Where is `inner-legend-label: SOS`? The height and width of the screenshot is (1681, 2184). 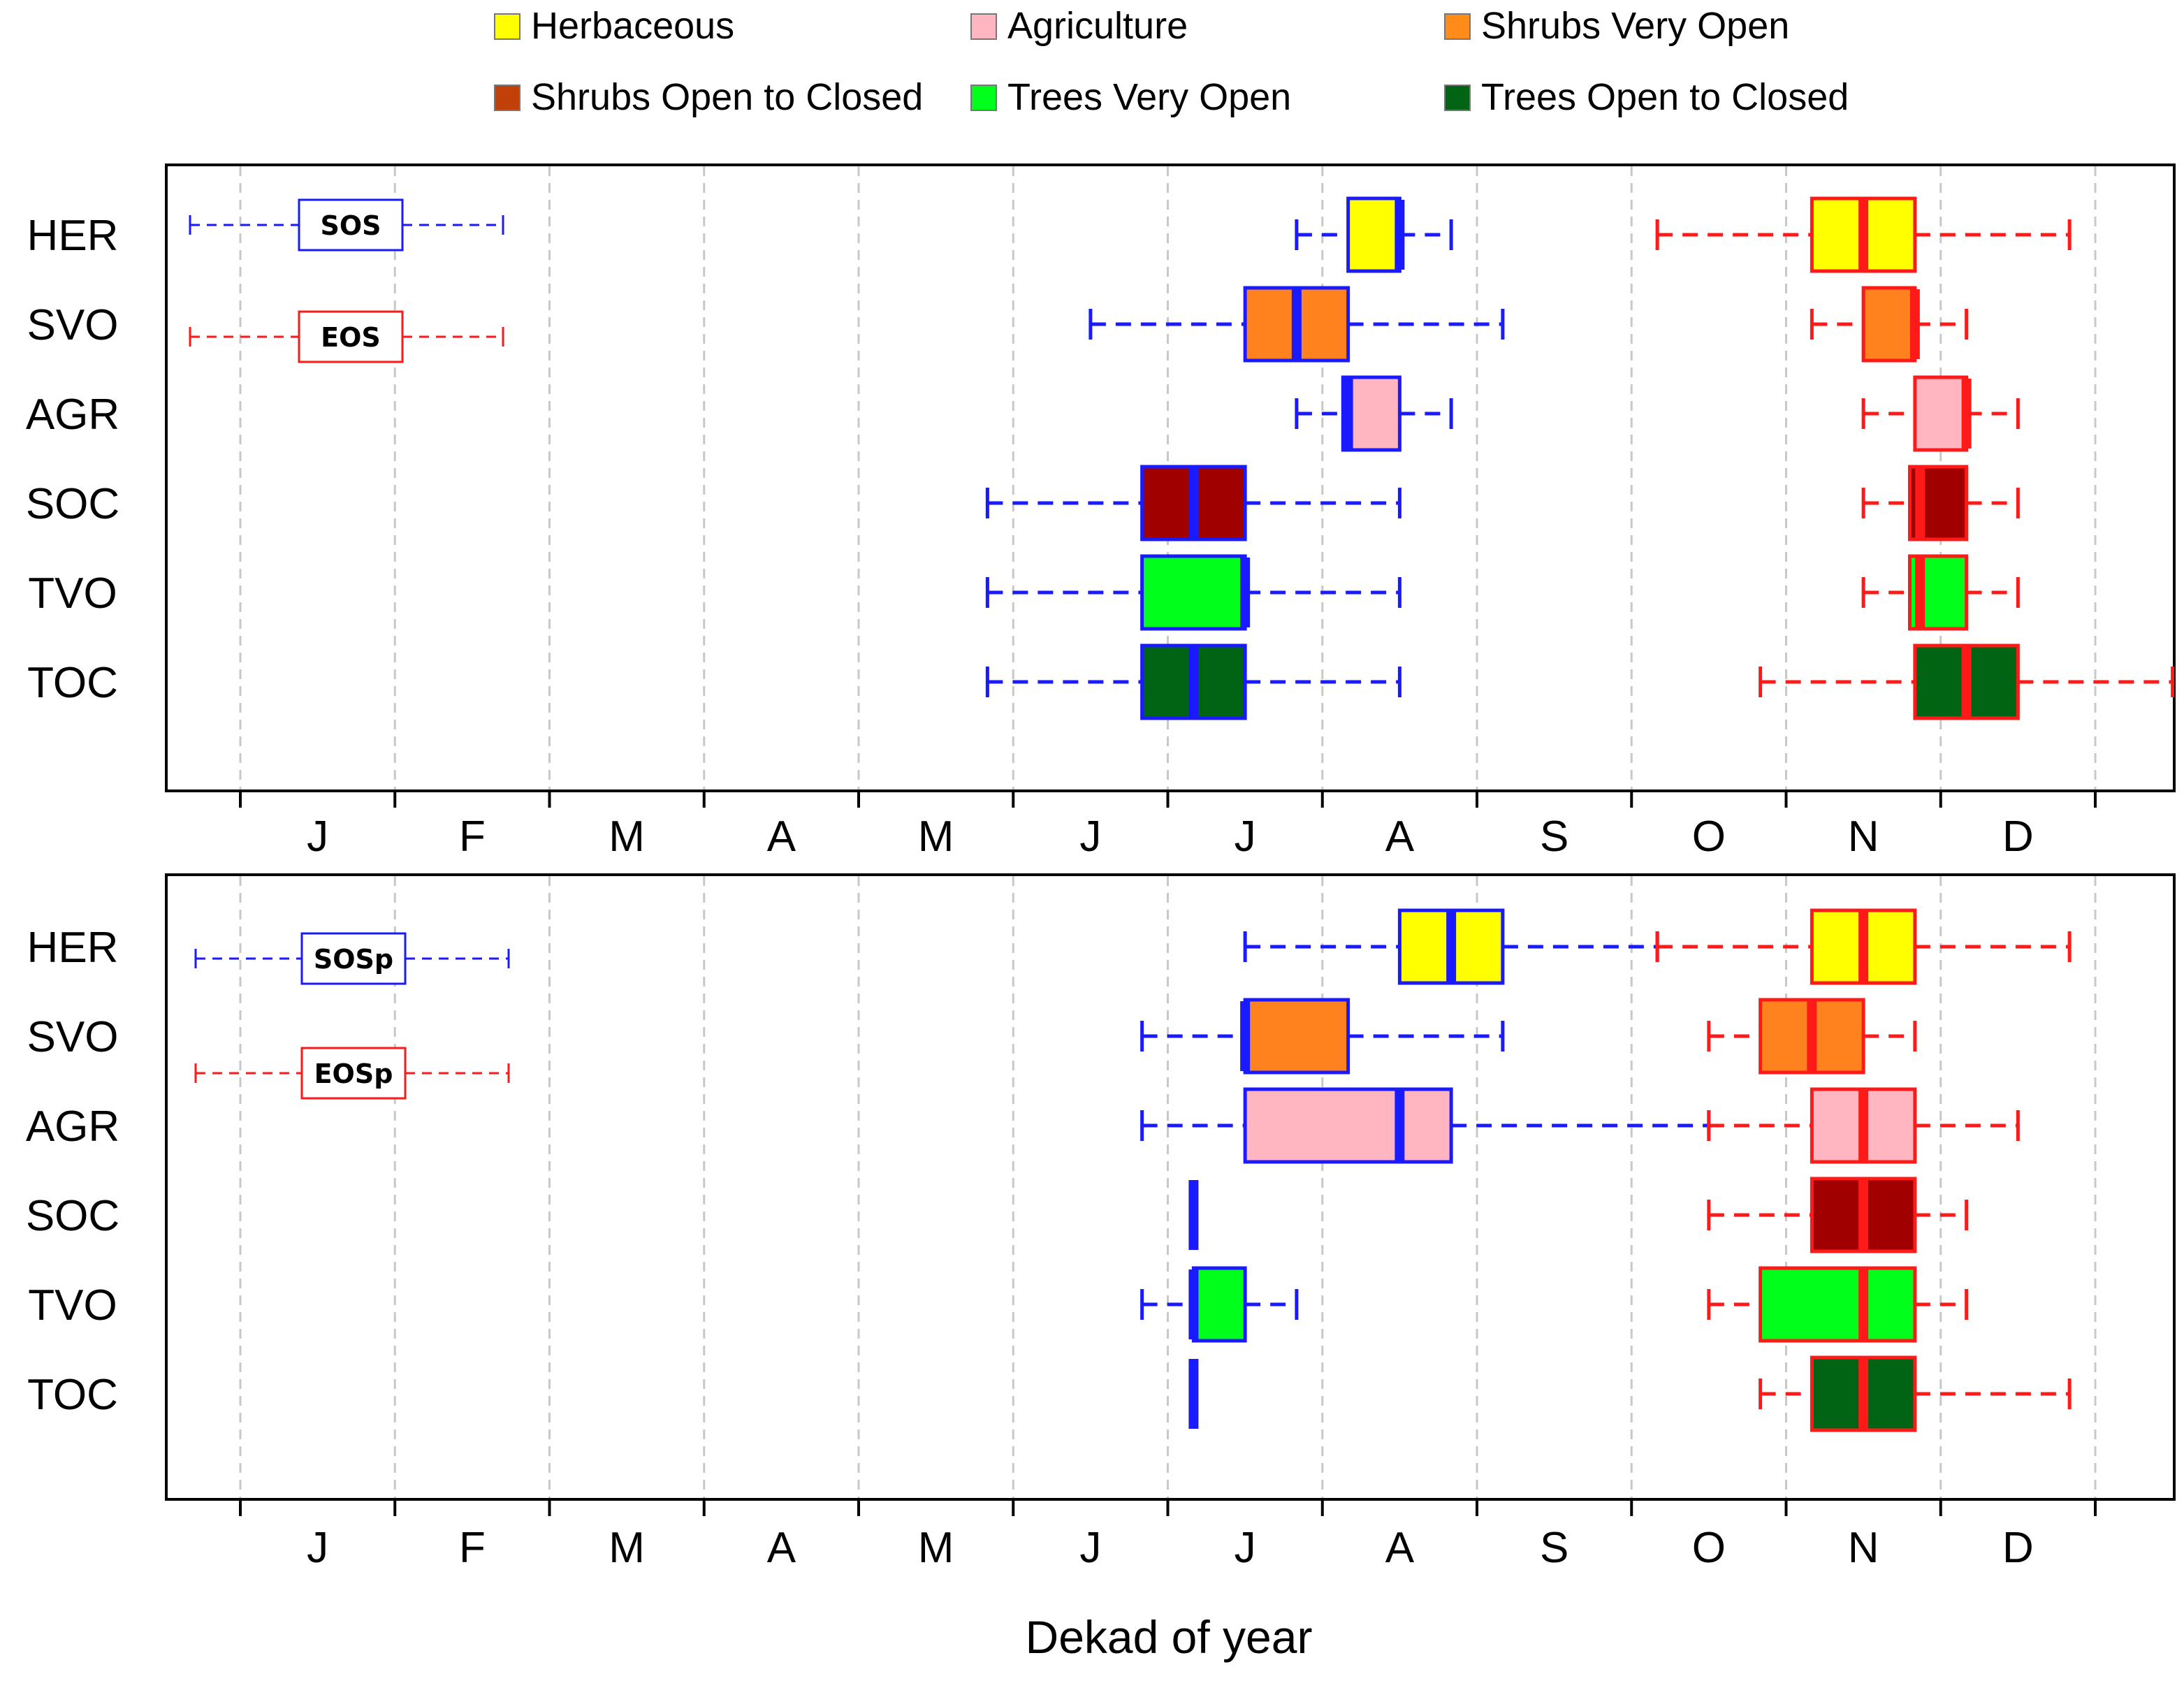 inner-legend-label: SOS is located at coordinates (350, 225).